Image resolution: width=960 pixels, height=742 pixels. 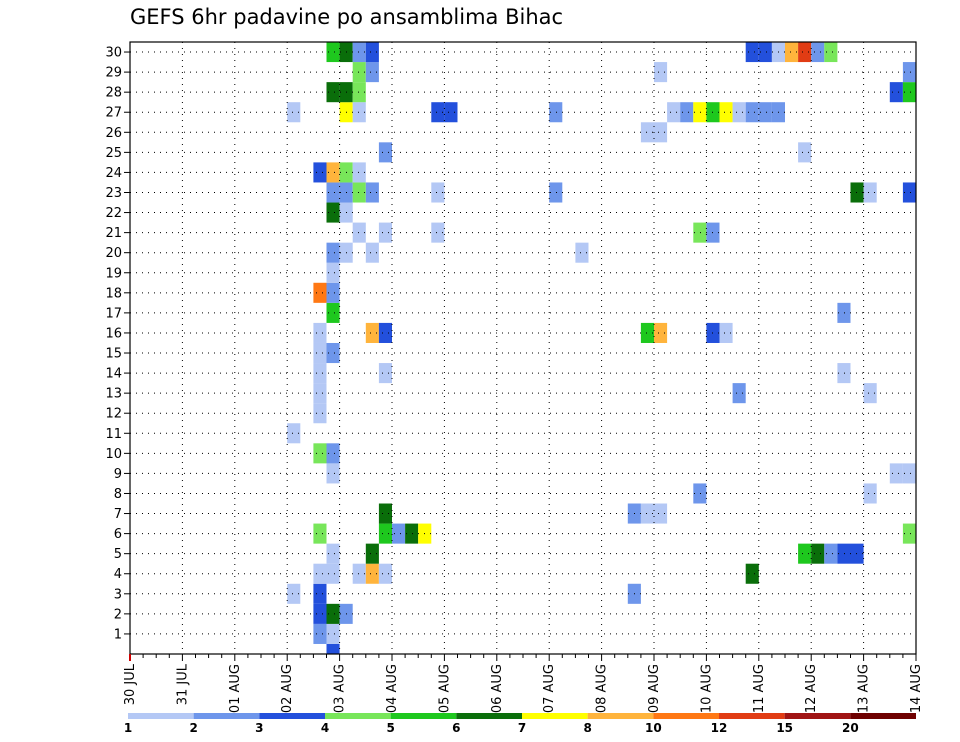 I want to click on x-tick-label: 30 JUL, so click(x=130, y=684).